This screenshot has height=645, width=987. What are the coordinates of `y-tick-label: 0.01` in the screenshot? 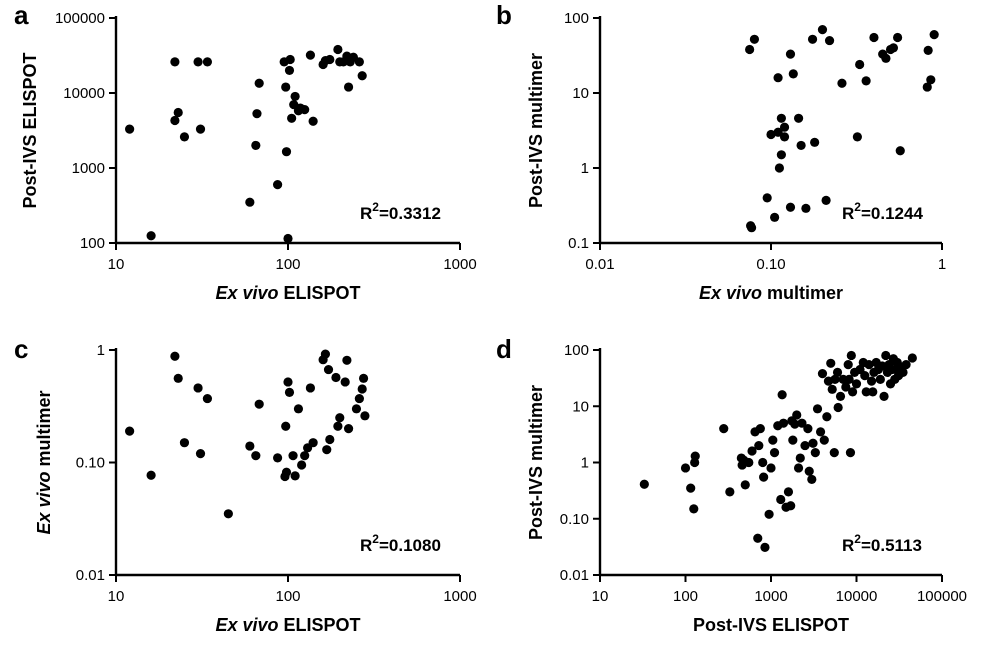 It's located at (90, 575).